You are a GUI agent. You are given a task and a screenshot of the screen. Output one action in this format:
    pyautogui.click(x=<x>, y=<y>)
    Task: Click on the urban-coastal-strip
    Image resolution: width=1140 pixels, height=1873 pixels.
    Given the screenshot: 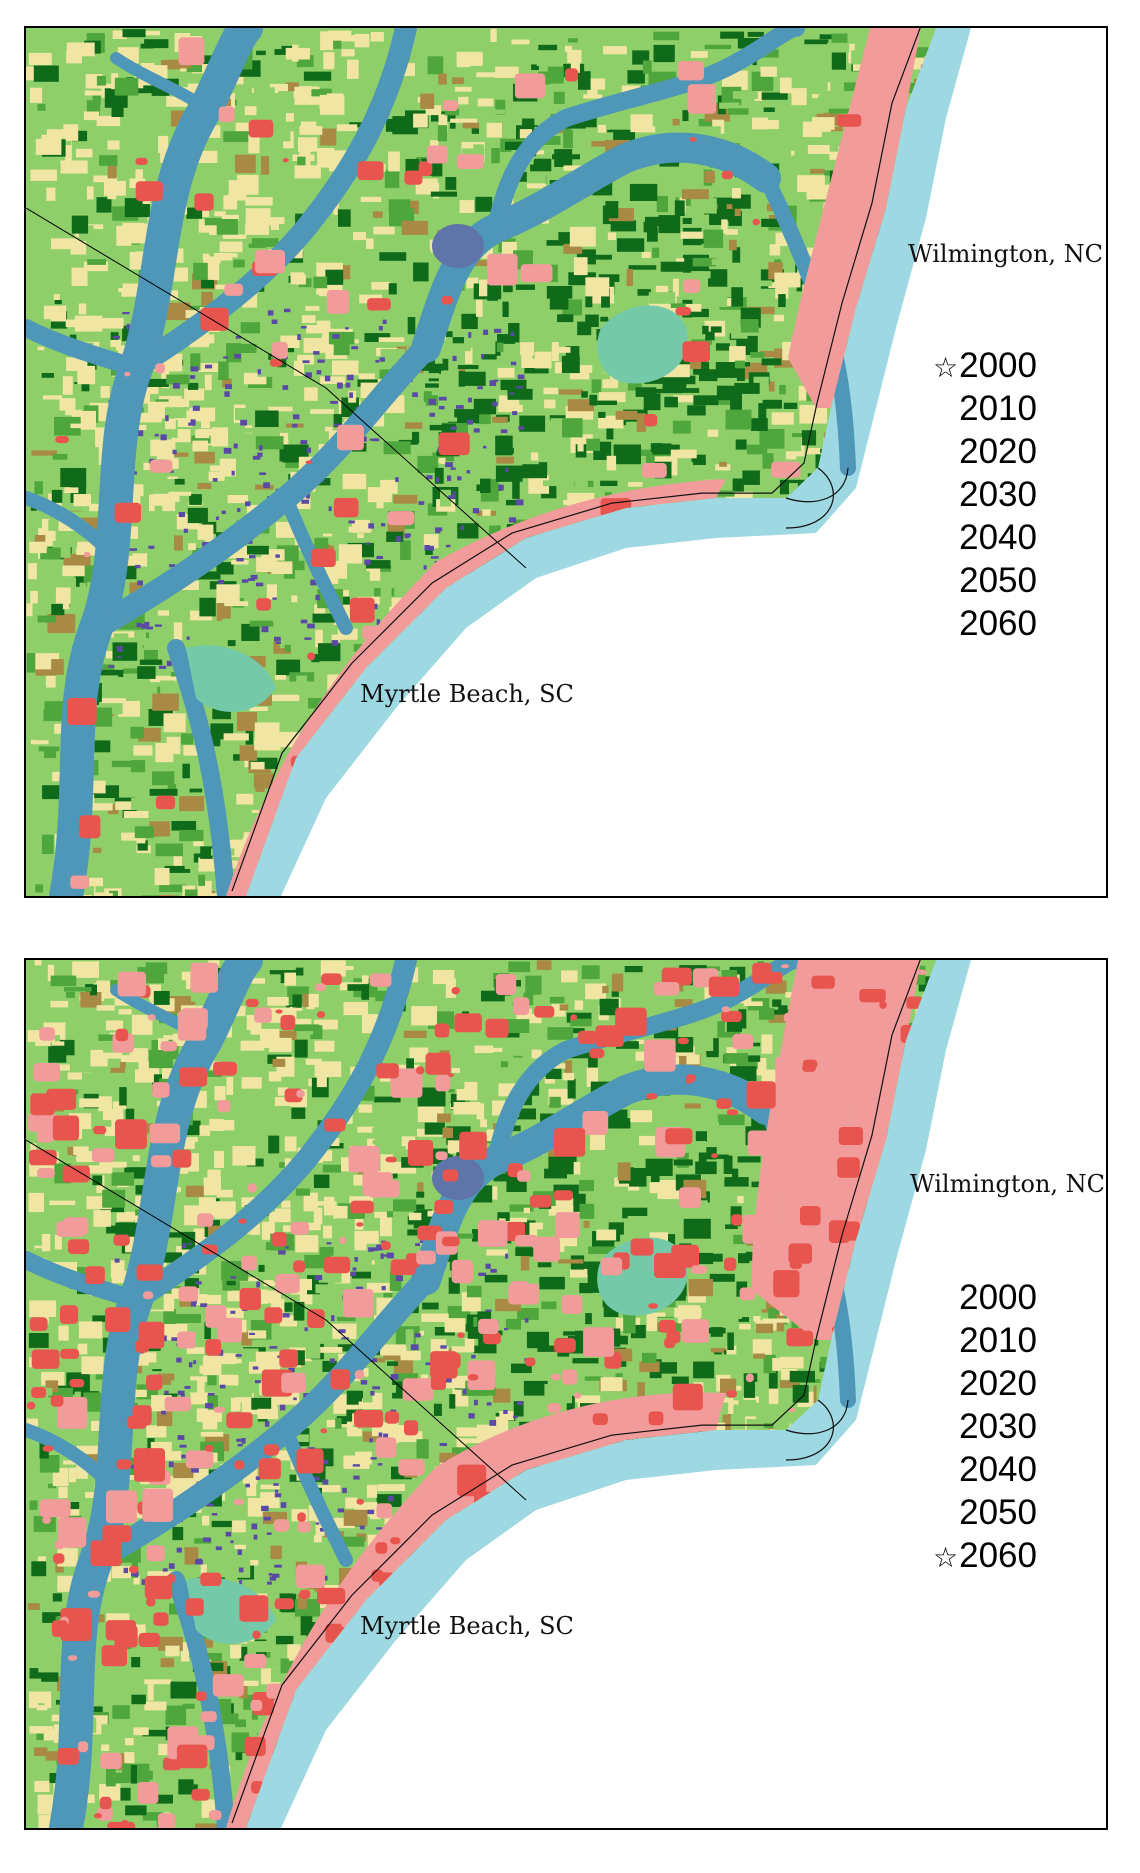 What is the action you would take?
    pyautogui.click(x=476, y=687)
    